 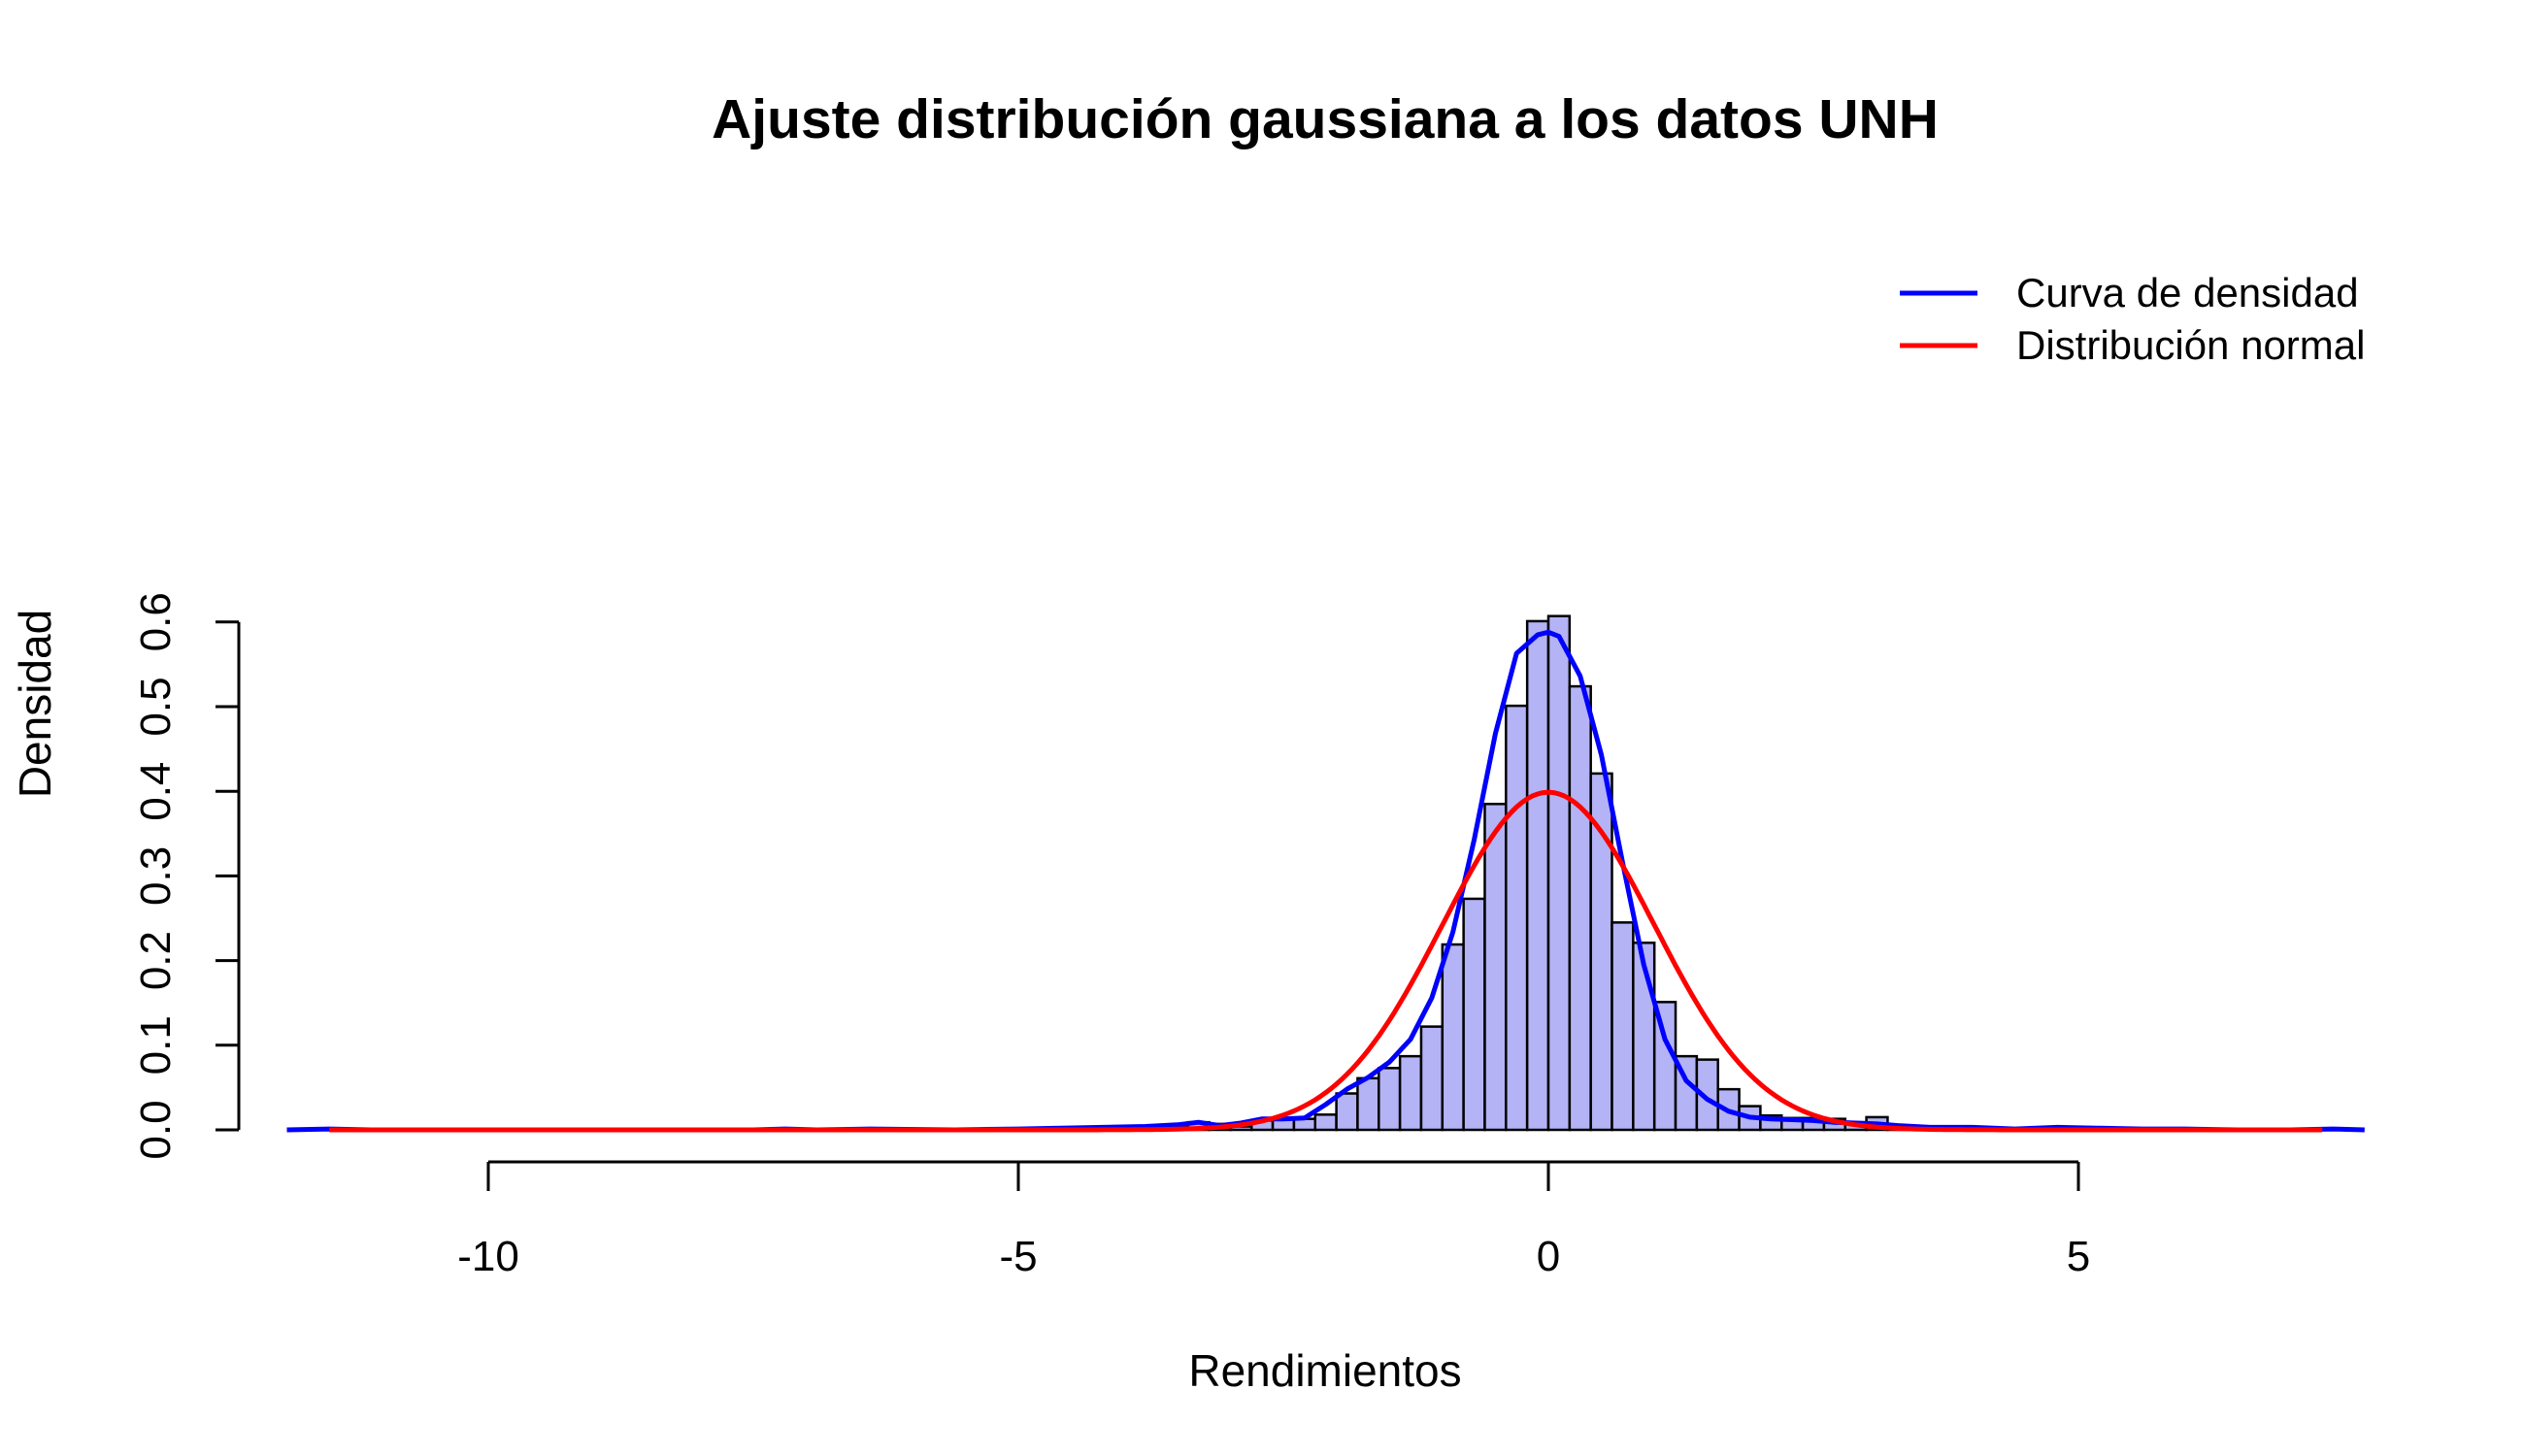 What do you see at coordinates (1548, 1256) in the screenshot?
I see `x-tick-label: 0` at bounding box center [1548, 1256].